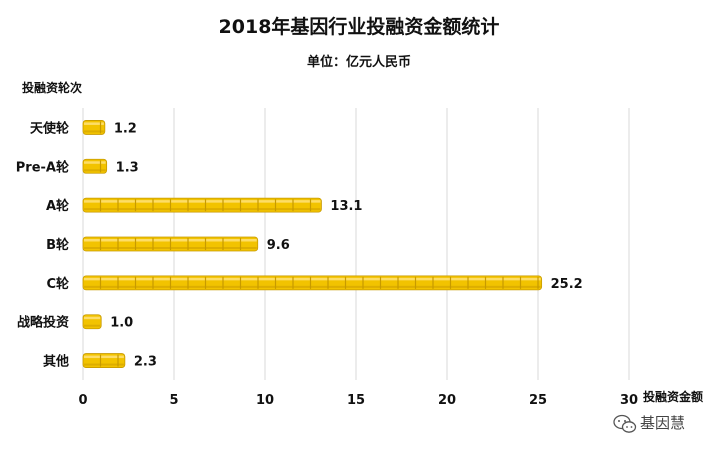 The height and width of the screenshot is (452, 719). I want to click on x-axis-title: 投融资金额, so click(673, 396).